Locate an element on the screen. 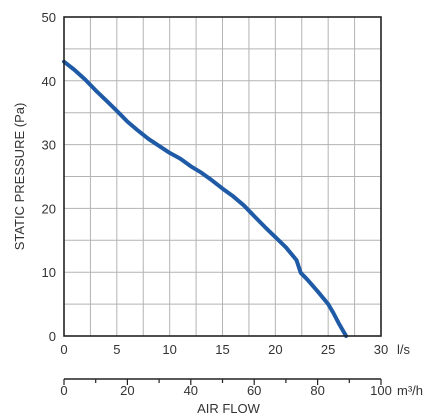 The width and height of the screenshot is (434, 419). x-tick-label: 20 is located at coordinates (275, 349).